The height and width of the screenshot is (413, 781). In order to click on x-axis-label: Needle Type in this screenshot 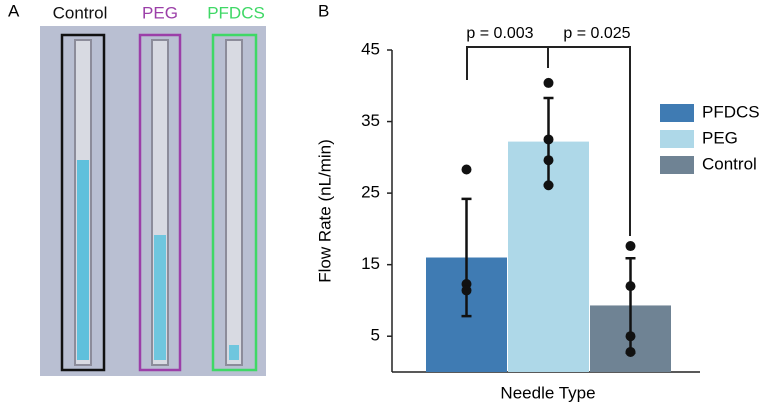, I will do `click(547, 392)`.